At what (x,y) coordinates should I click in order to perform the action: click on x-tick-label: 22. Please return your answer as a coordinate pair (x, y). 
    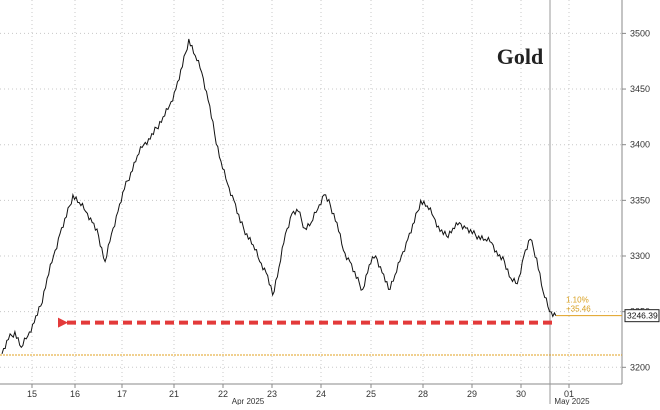
    Looking at the image, I should click on (223, 394).